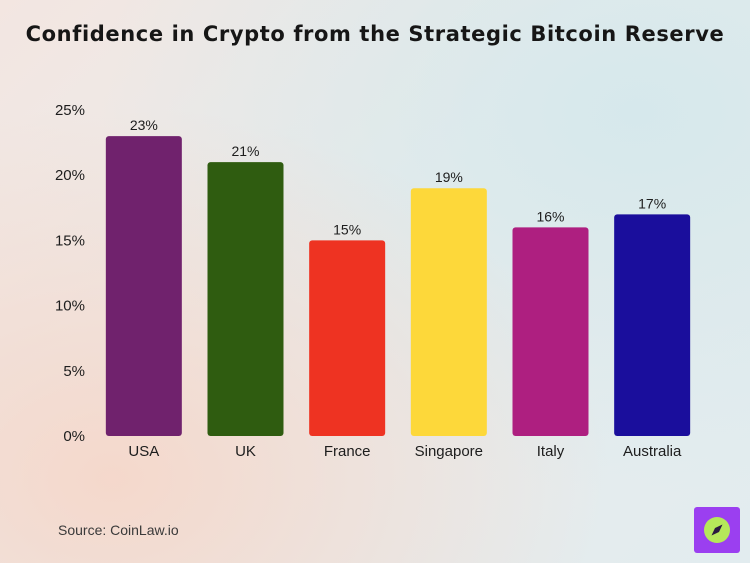 This screenshot has width=750, height=563. I want to click on data-label: 19%, so click(449, 177).